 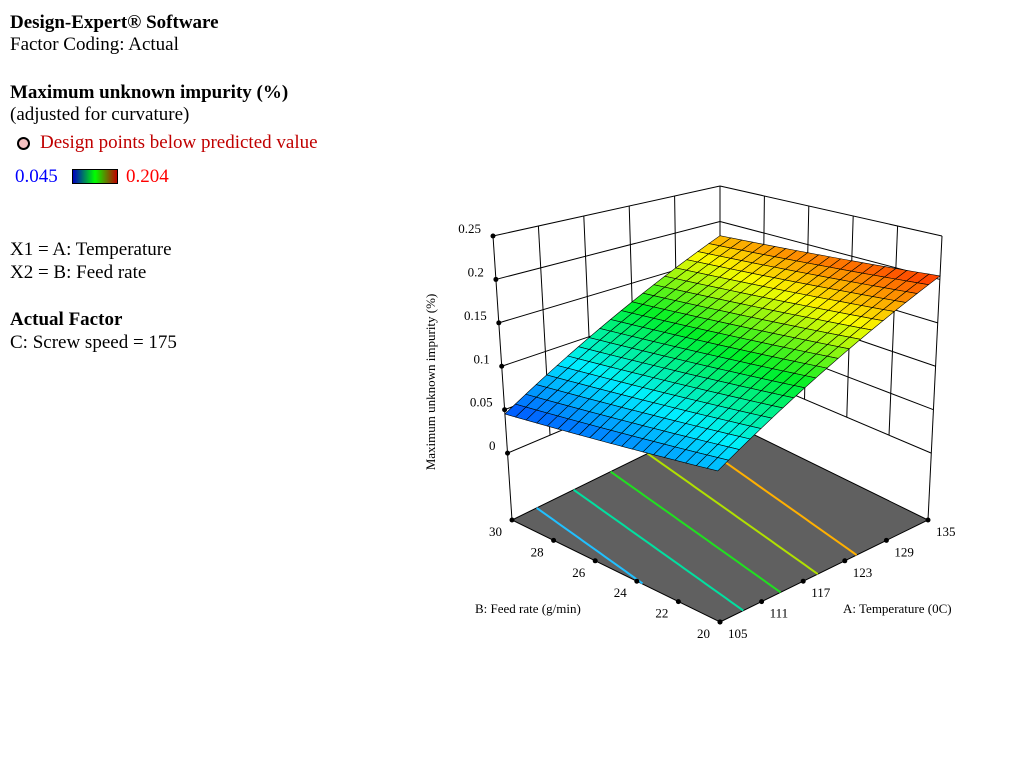 What do you see at coordinates (904, 551) in the screenshot?
I see `a-tick-label: 129` at bounding box center [904, 551].